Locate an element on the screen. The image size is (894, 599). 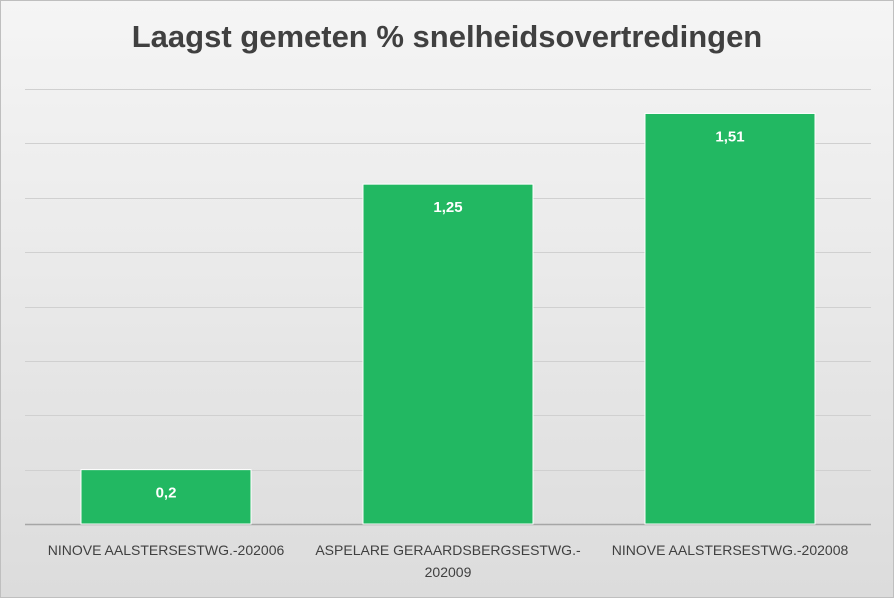
data-label: 1,25 is located at coordinates (447, 207).